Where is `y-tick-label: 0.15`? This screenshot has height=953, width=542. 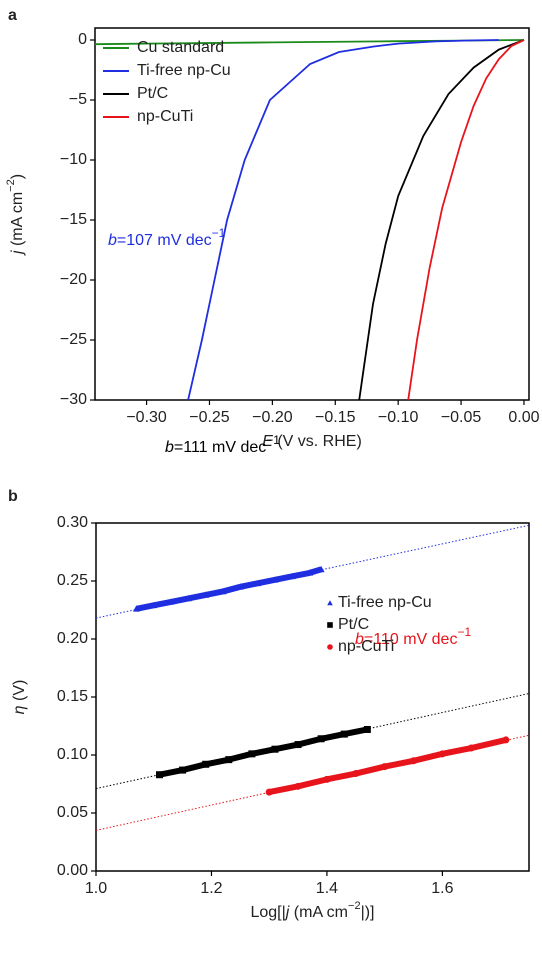
y-tick-label: 0.15 is located at coordinates (72, 696).